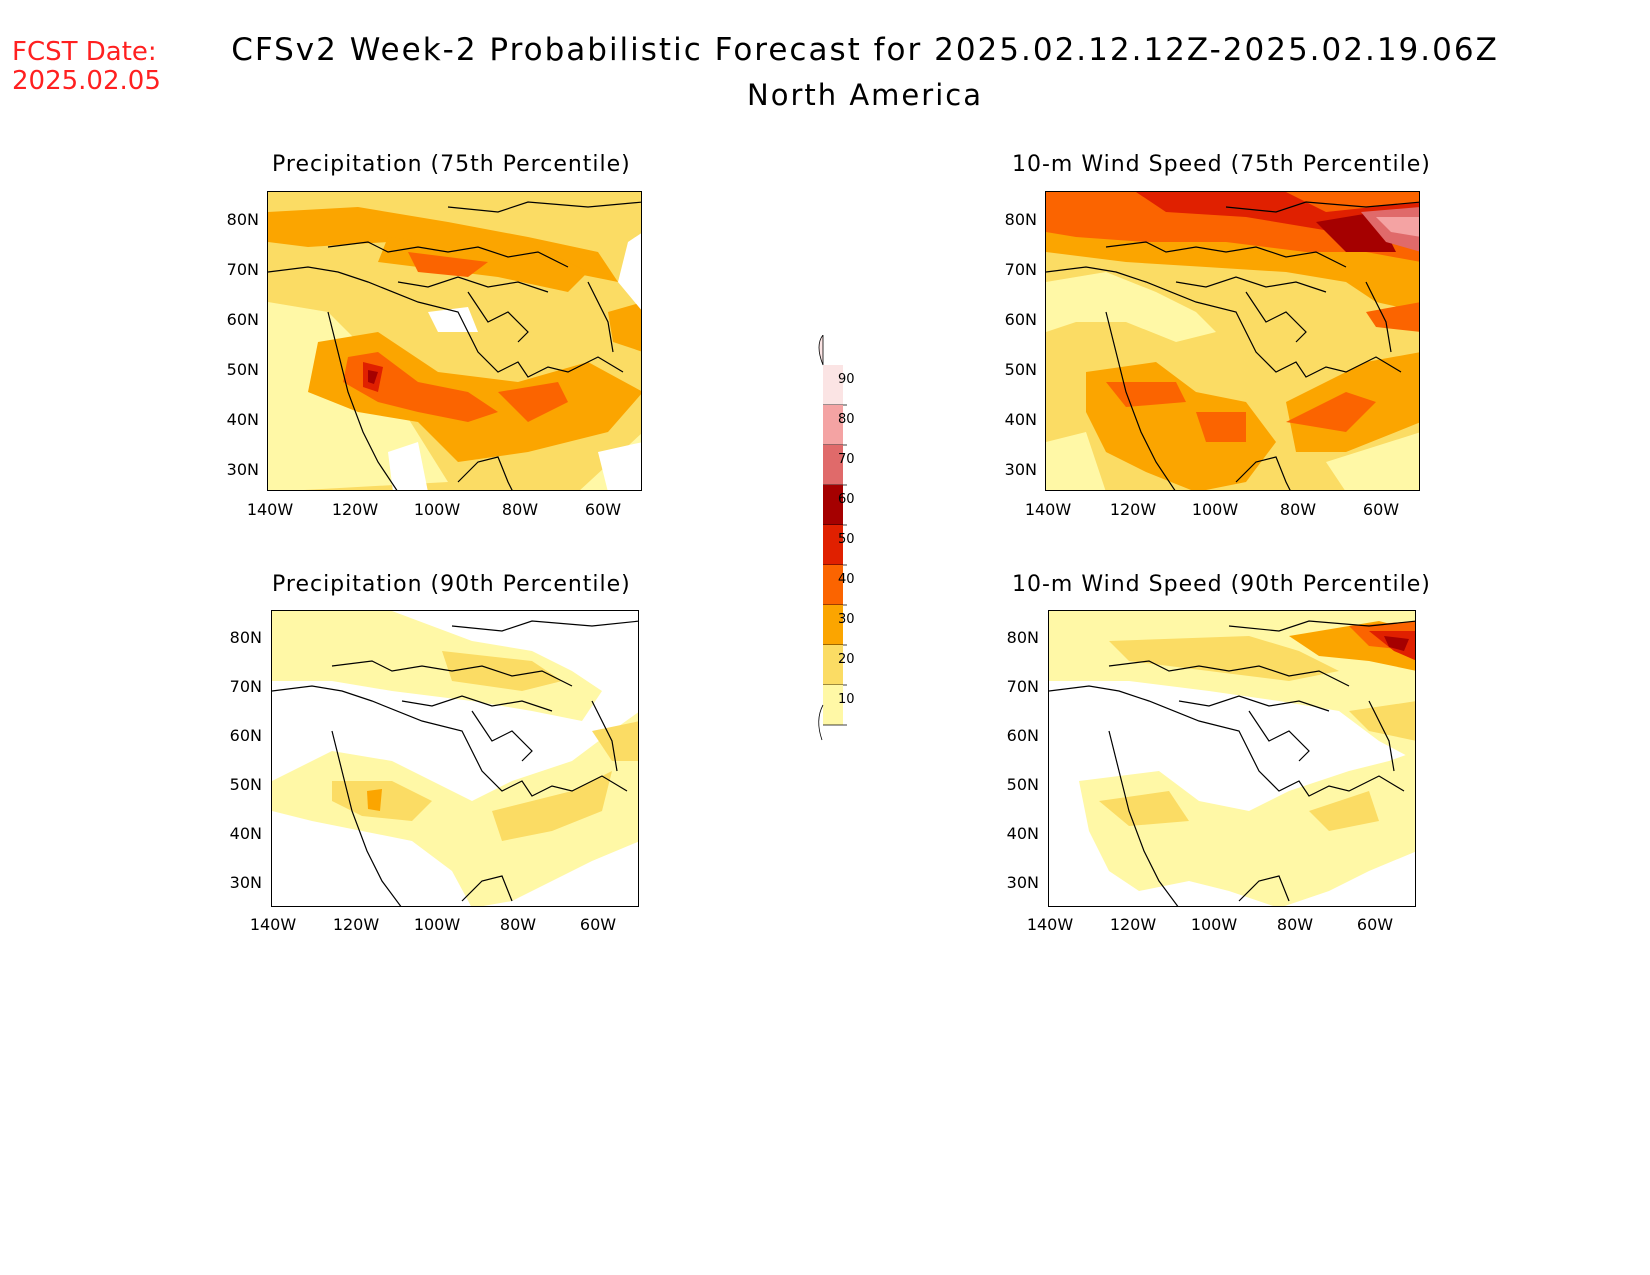  Describe the element at coordinates (865, 95) in the screenshot. I see `region-title: North America` at that location.